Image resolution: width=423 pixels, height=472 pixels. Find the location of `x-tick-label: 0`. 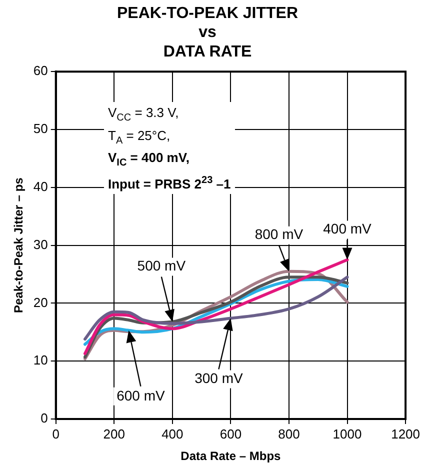

x-tick-label: 0 is located at coordinates (56, 434).